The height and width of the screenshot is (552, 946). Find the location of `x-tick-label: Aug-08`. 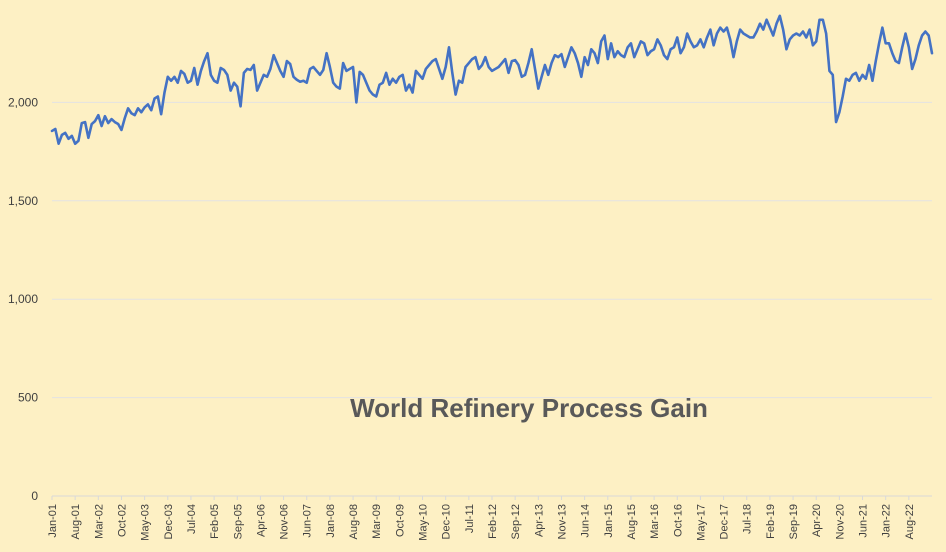

x-tick-label: Aug-08 is located at coordinates (354, 521).